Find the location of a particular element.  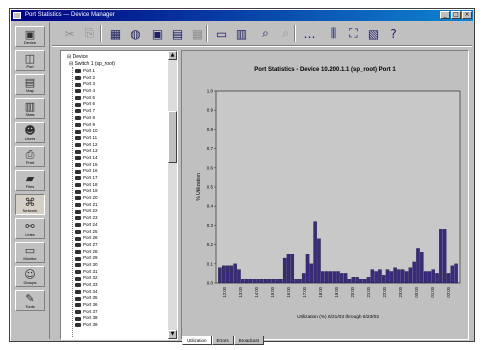

tree-item-port: Port 1 is located at coordinates (115, 71).